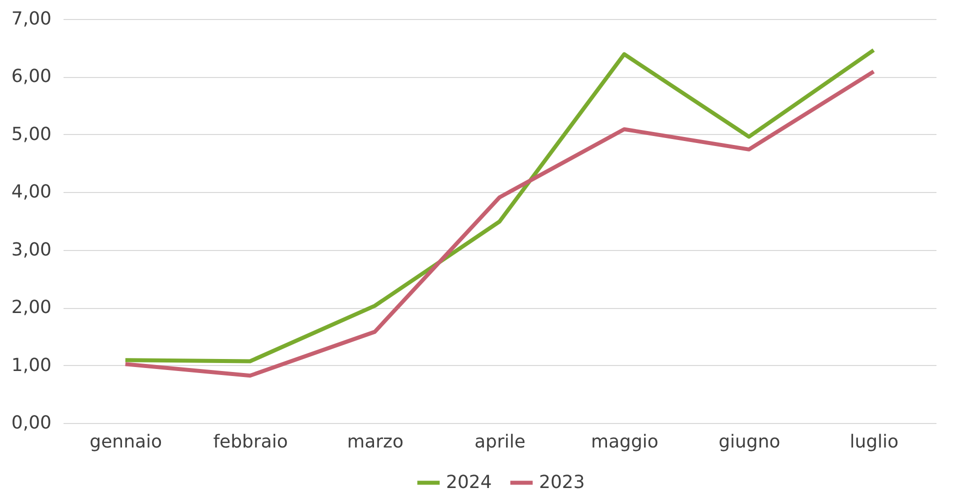 The image size is (956, 497). I want to click on x-tick-label: giugno, so click(749, 442).